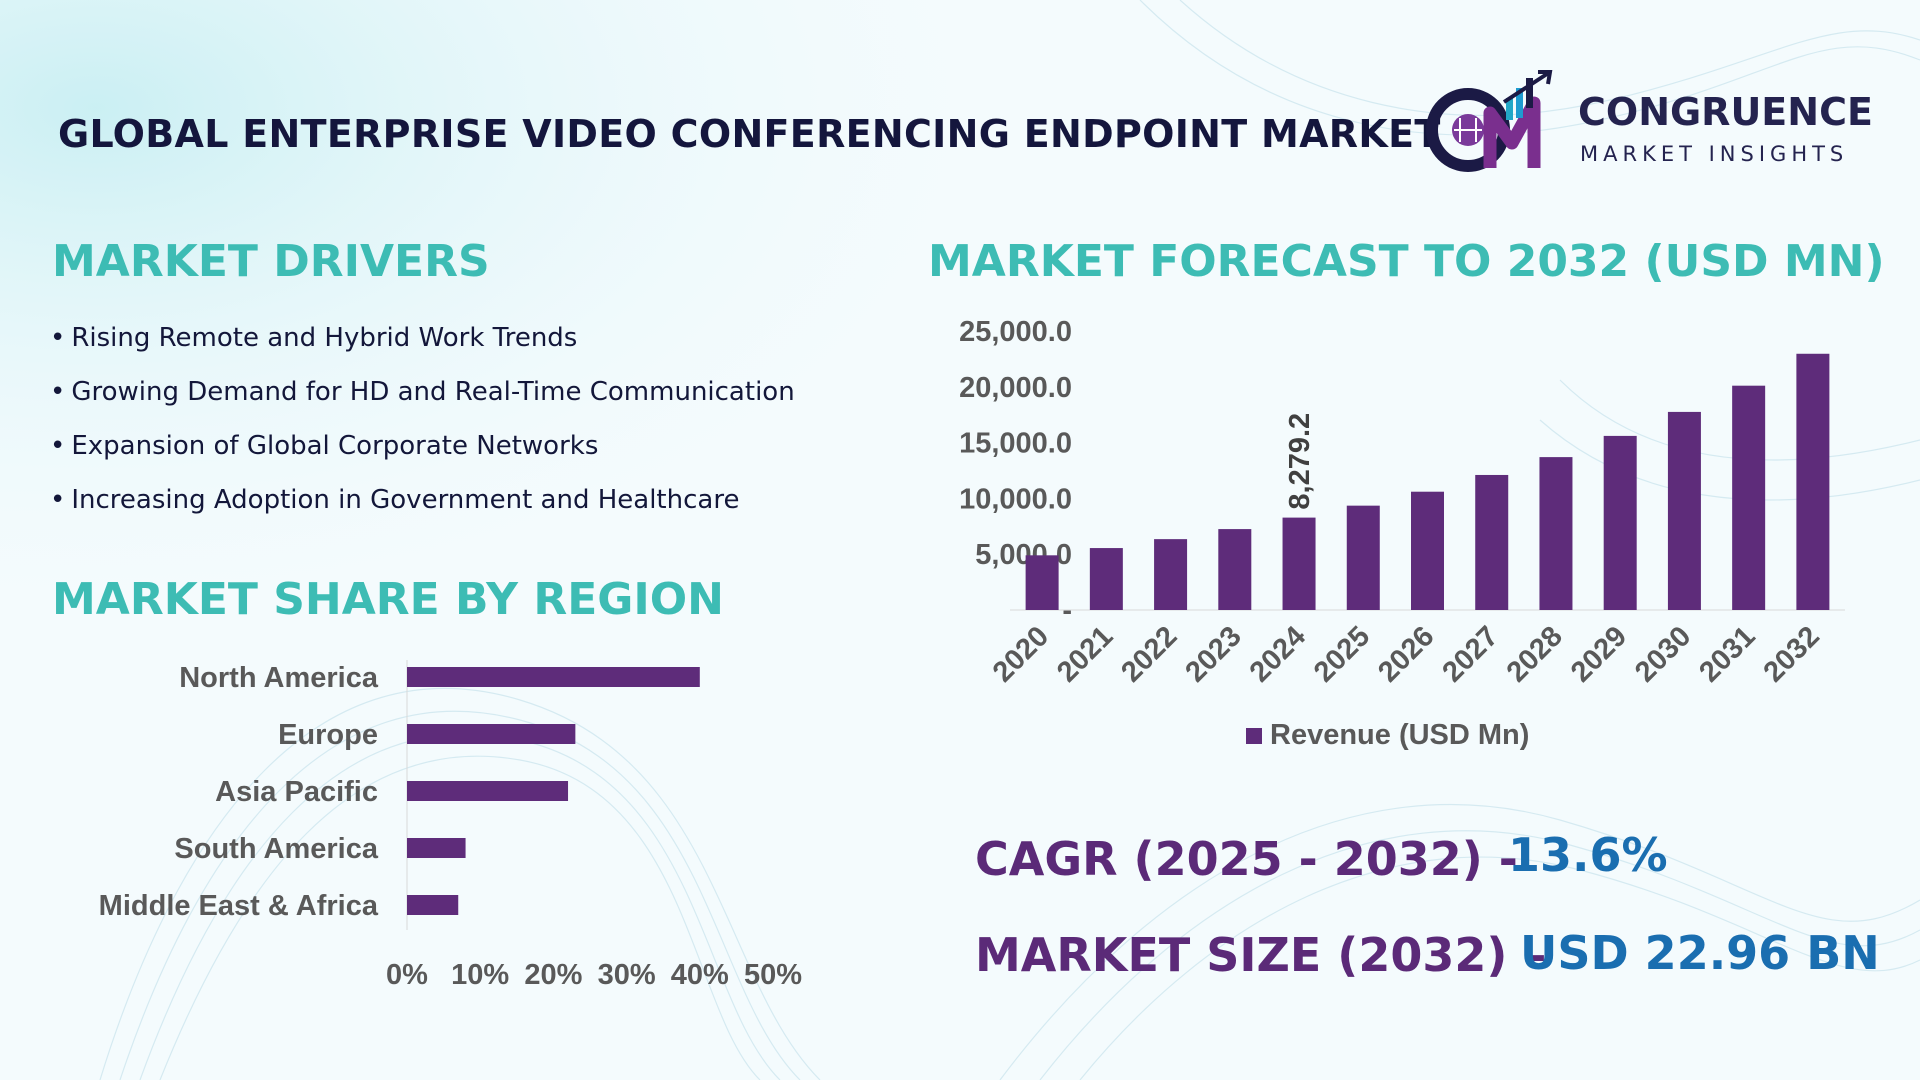 This screenshot has height=1080, width=1920. I want to click on region-heading: MARKET SHARE BY REGION, so click(388, 599).